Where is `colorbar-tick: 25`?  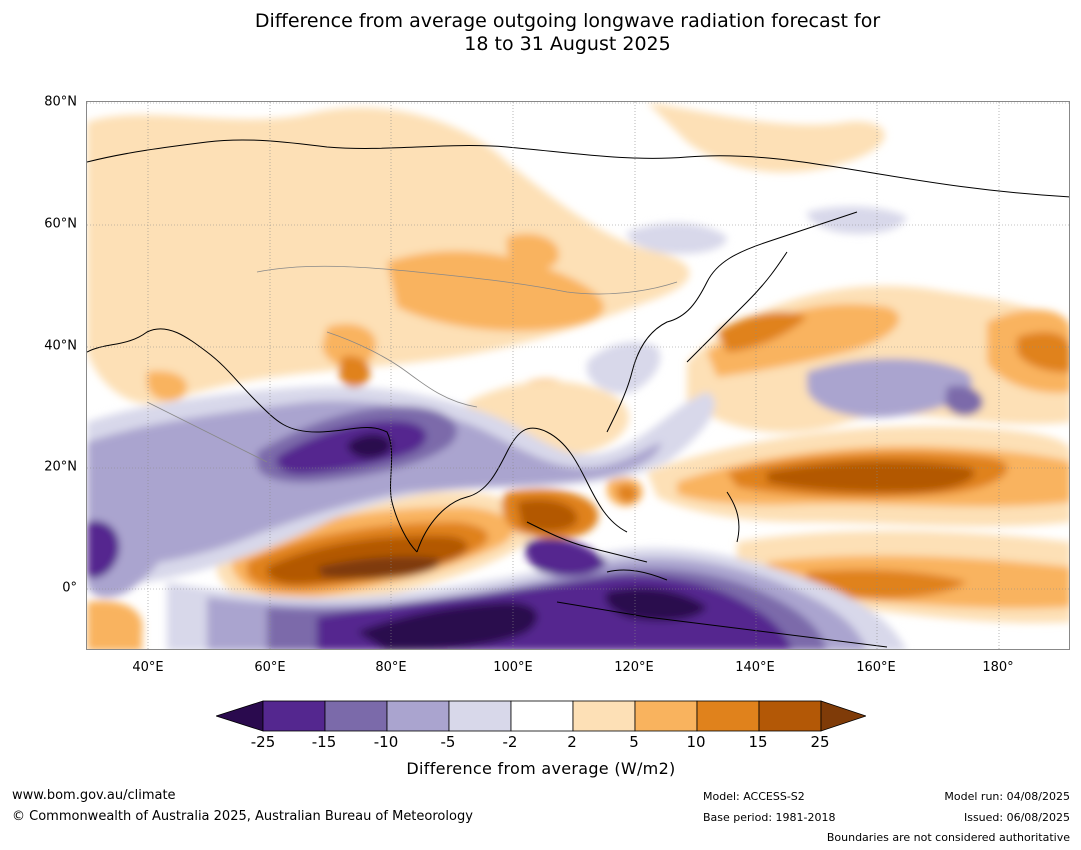
colorbar-tick: 25 is located at coordinates (820, 742).